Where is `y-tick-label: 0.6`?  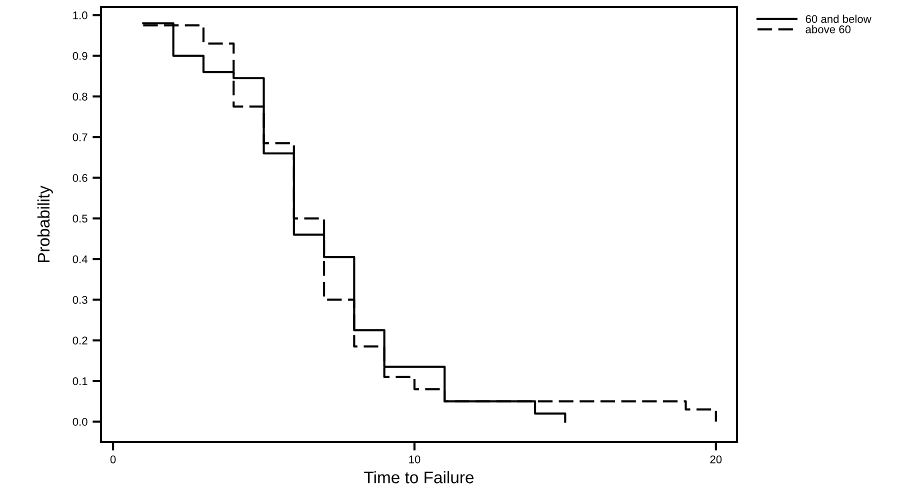
y-tick-label: 0.6 is located at coordinates (80, 178).